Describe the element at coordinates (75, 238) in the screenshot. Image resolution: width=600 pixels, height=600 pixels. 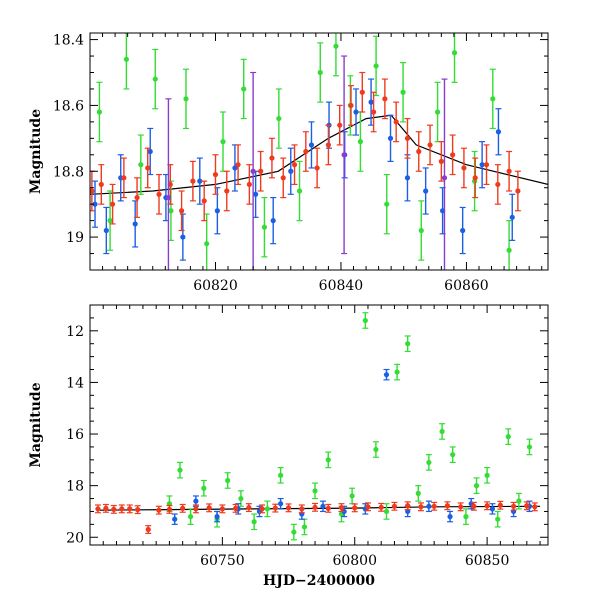
I see `y-tick-label: 19` at that location.